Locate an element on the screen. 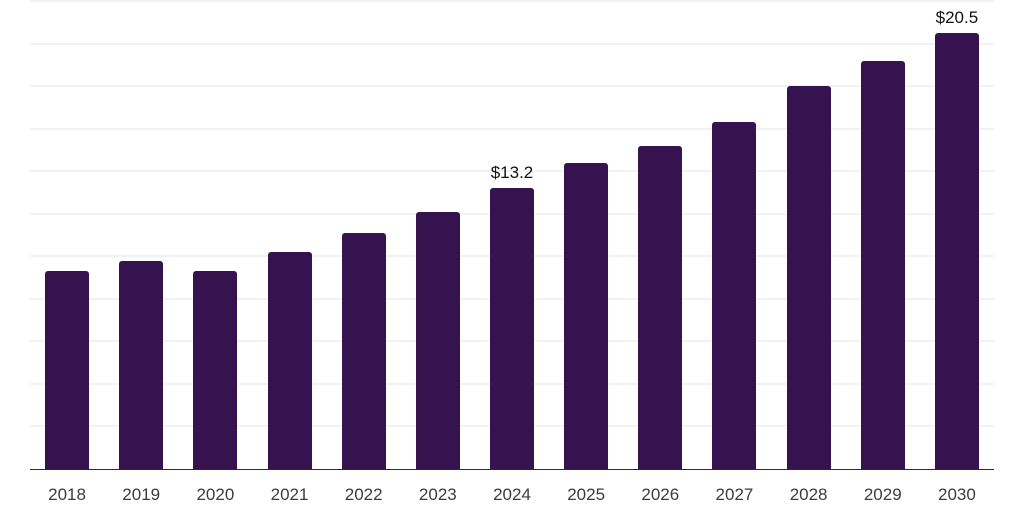  x-tick-label-2020: 2020 is located at coordinates (215, 494).